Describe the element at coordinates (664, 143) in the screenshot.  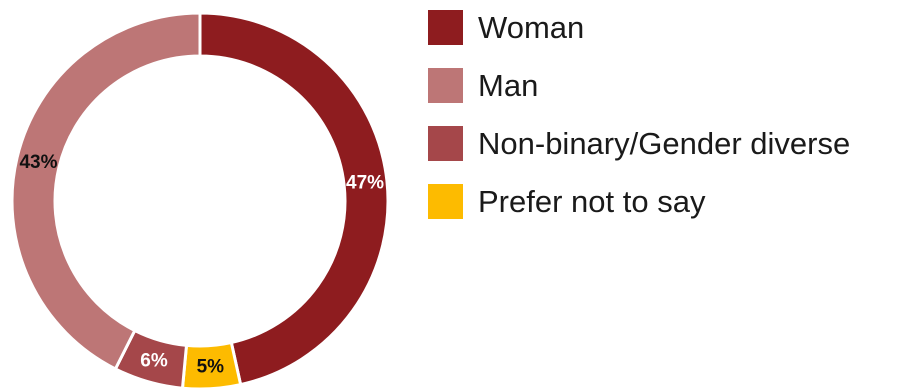
I see `legend-label-non-binary: Non-binary/Gender diverse` at that location.